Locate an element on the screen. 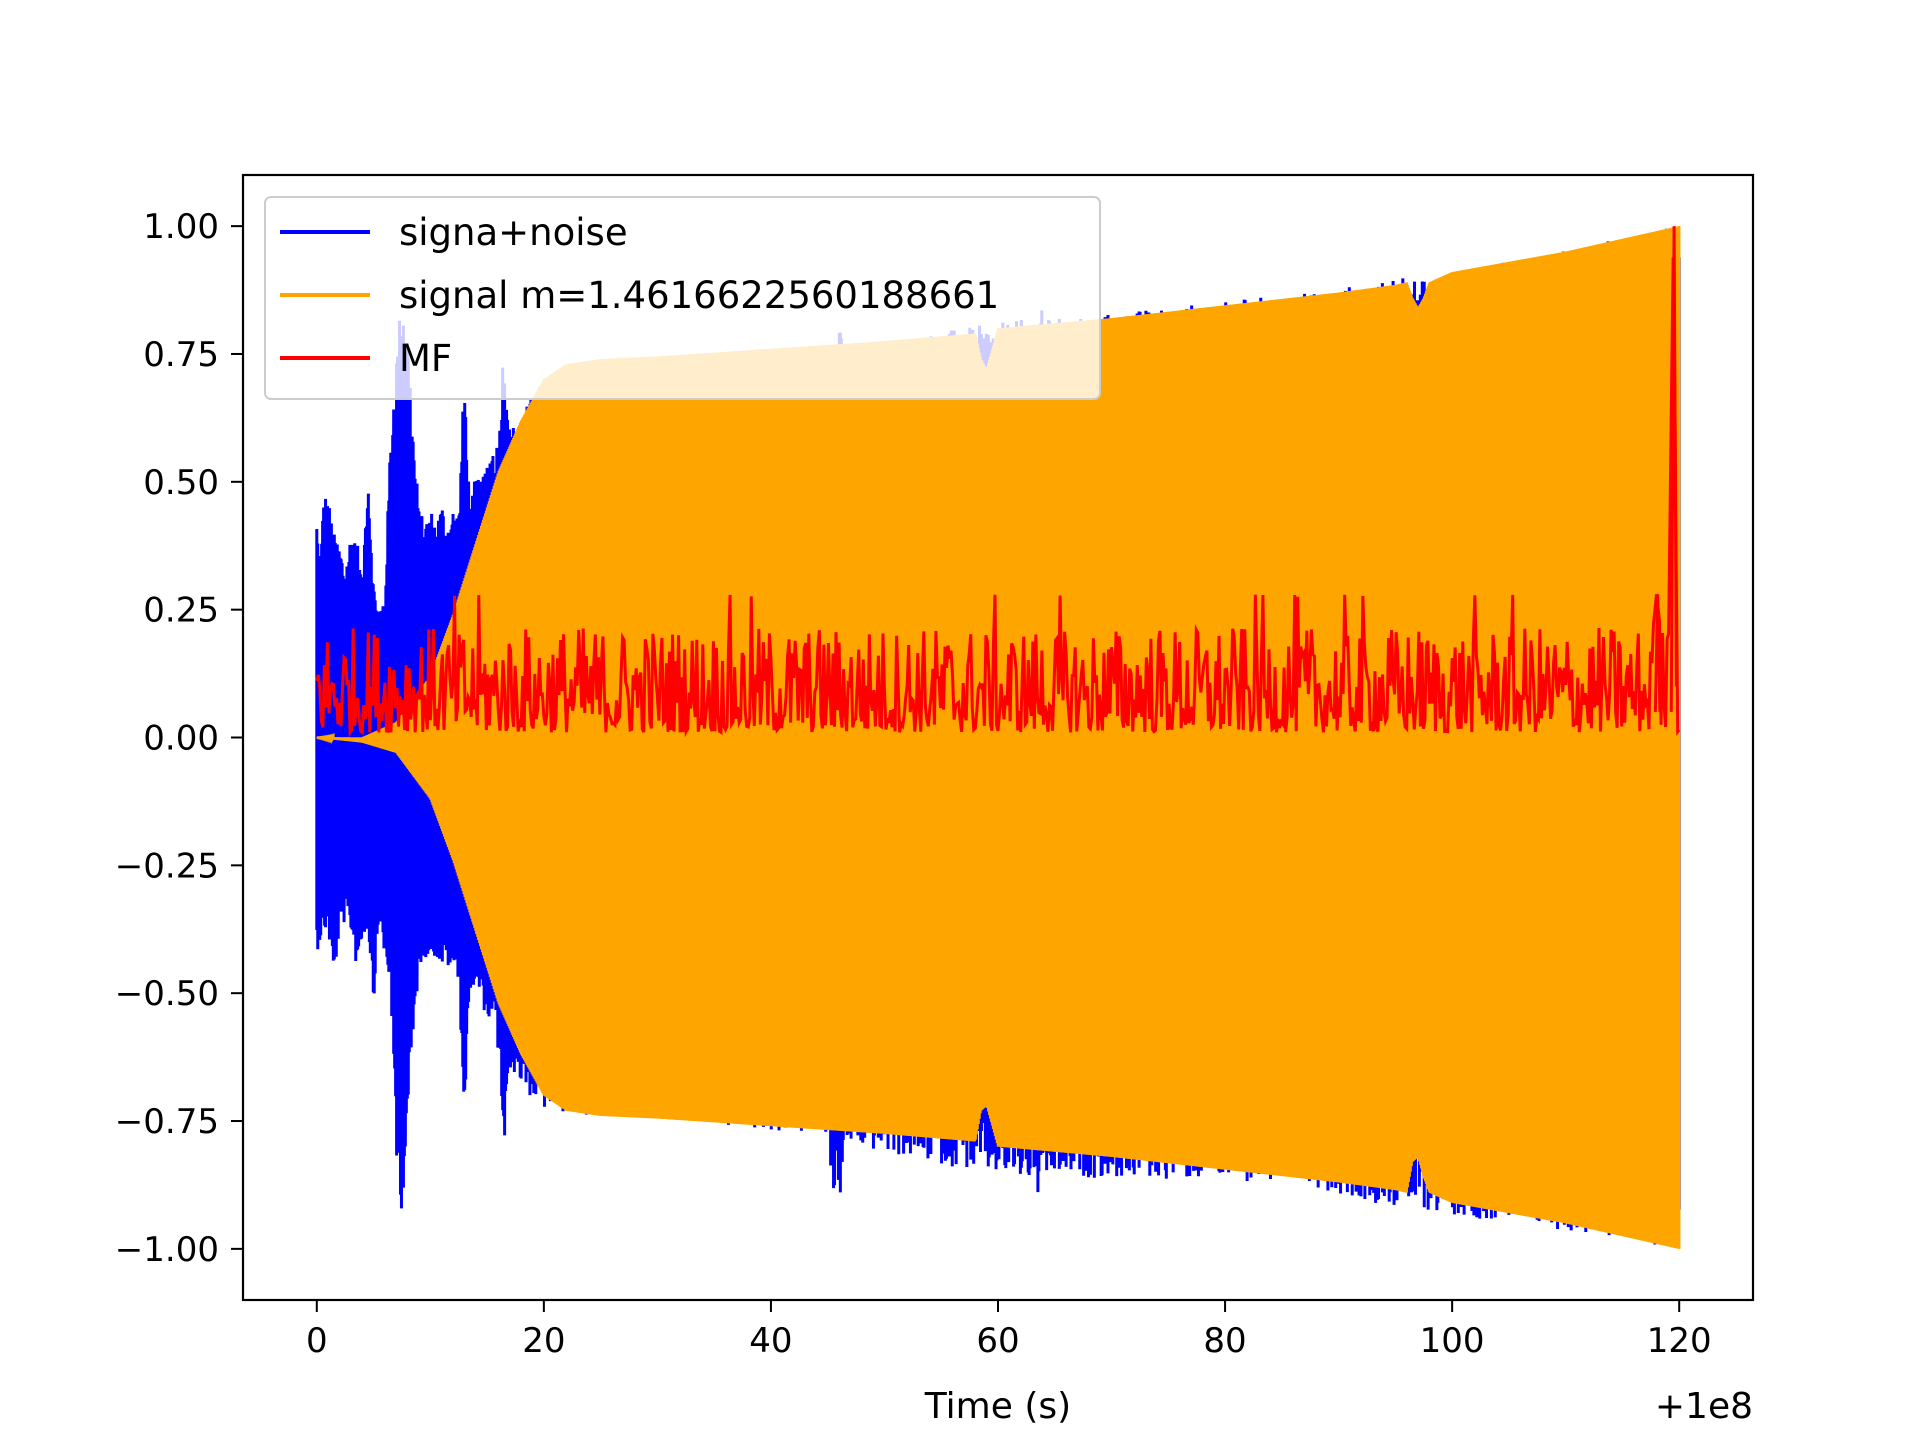 Image resolution: width=1920 pixels, height=1440 pixels. y-tick-label: 0.75 is located at coordinates (181, 355).